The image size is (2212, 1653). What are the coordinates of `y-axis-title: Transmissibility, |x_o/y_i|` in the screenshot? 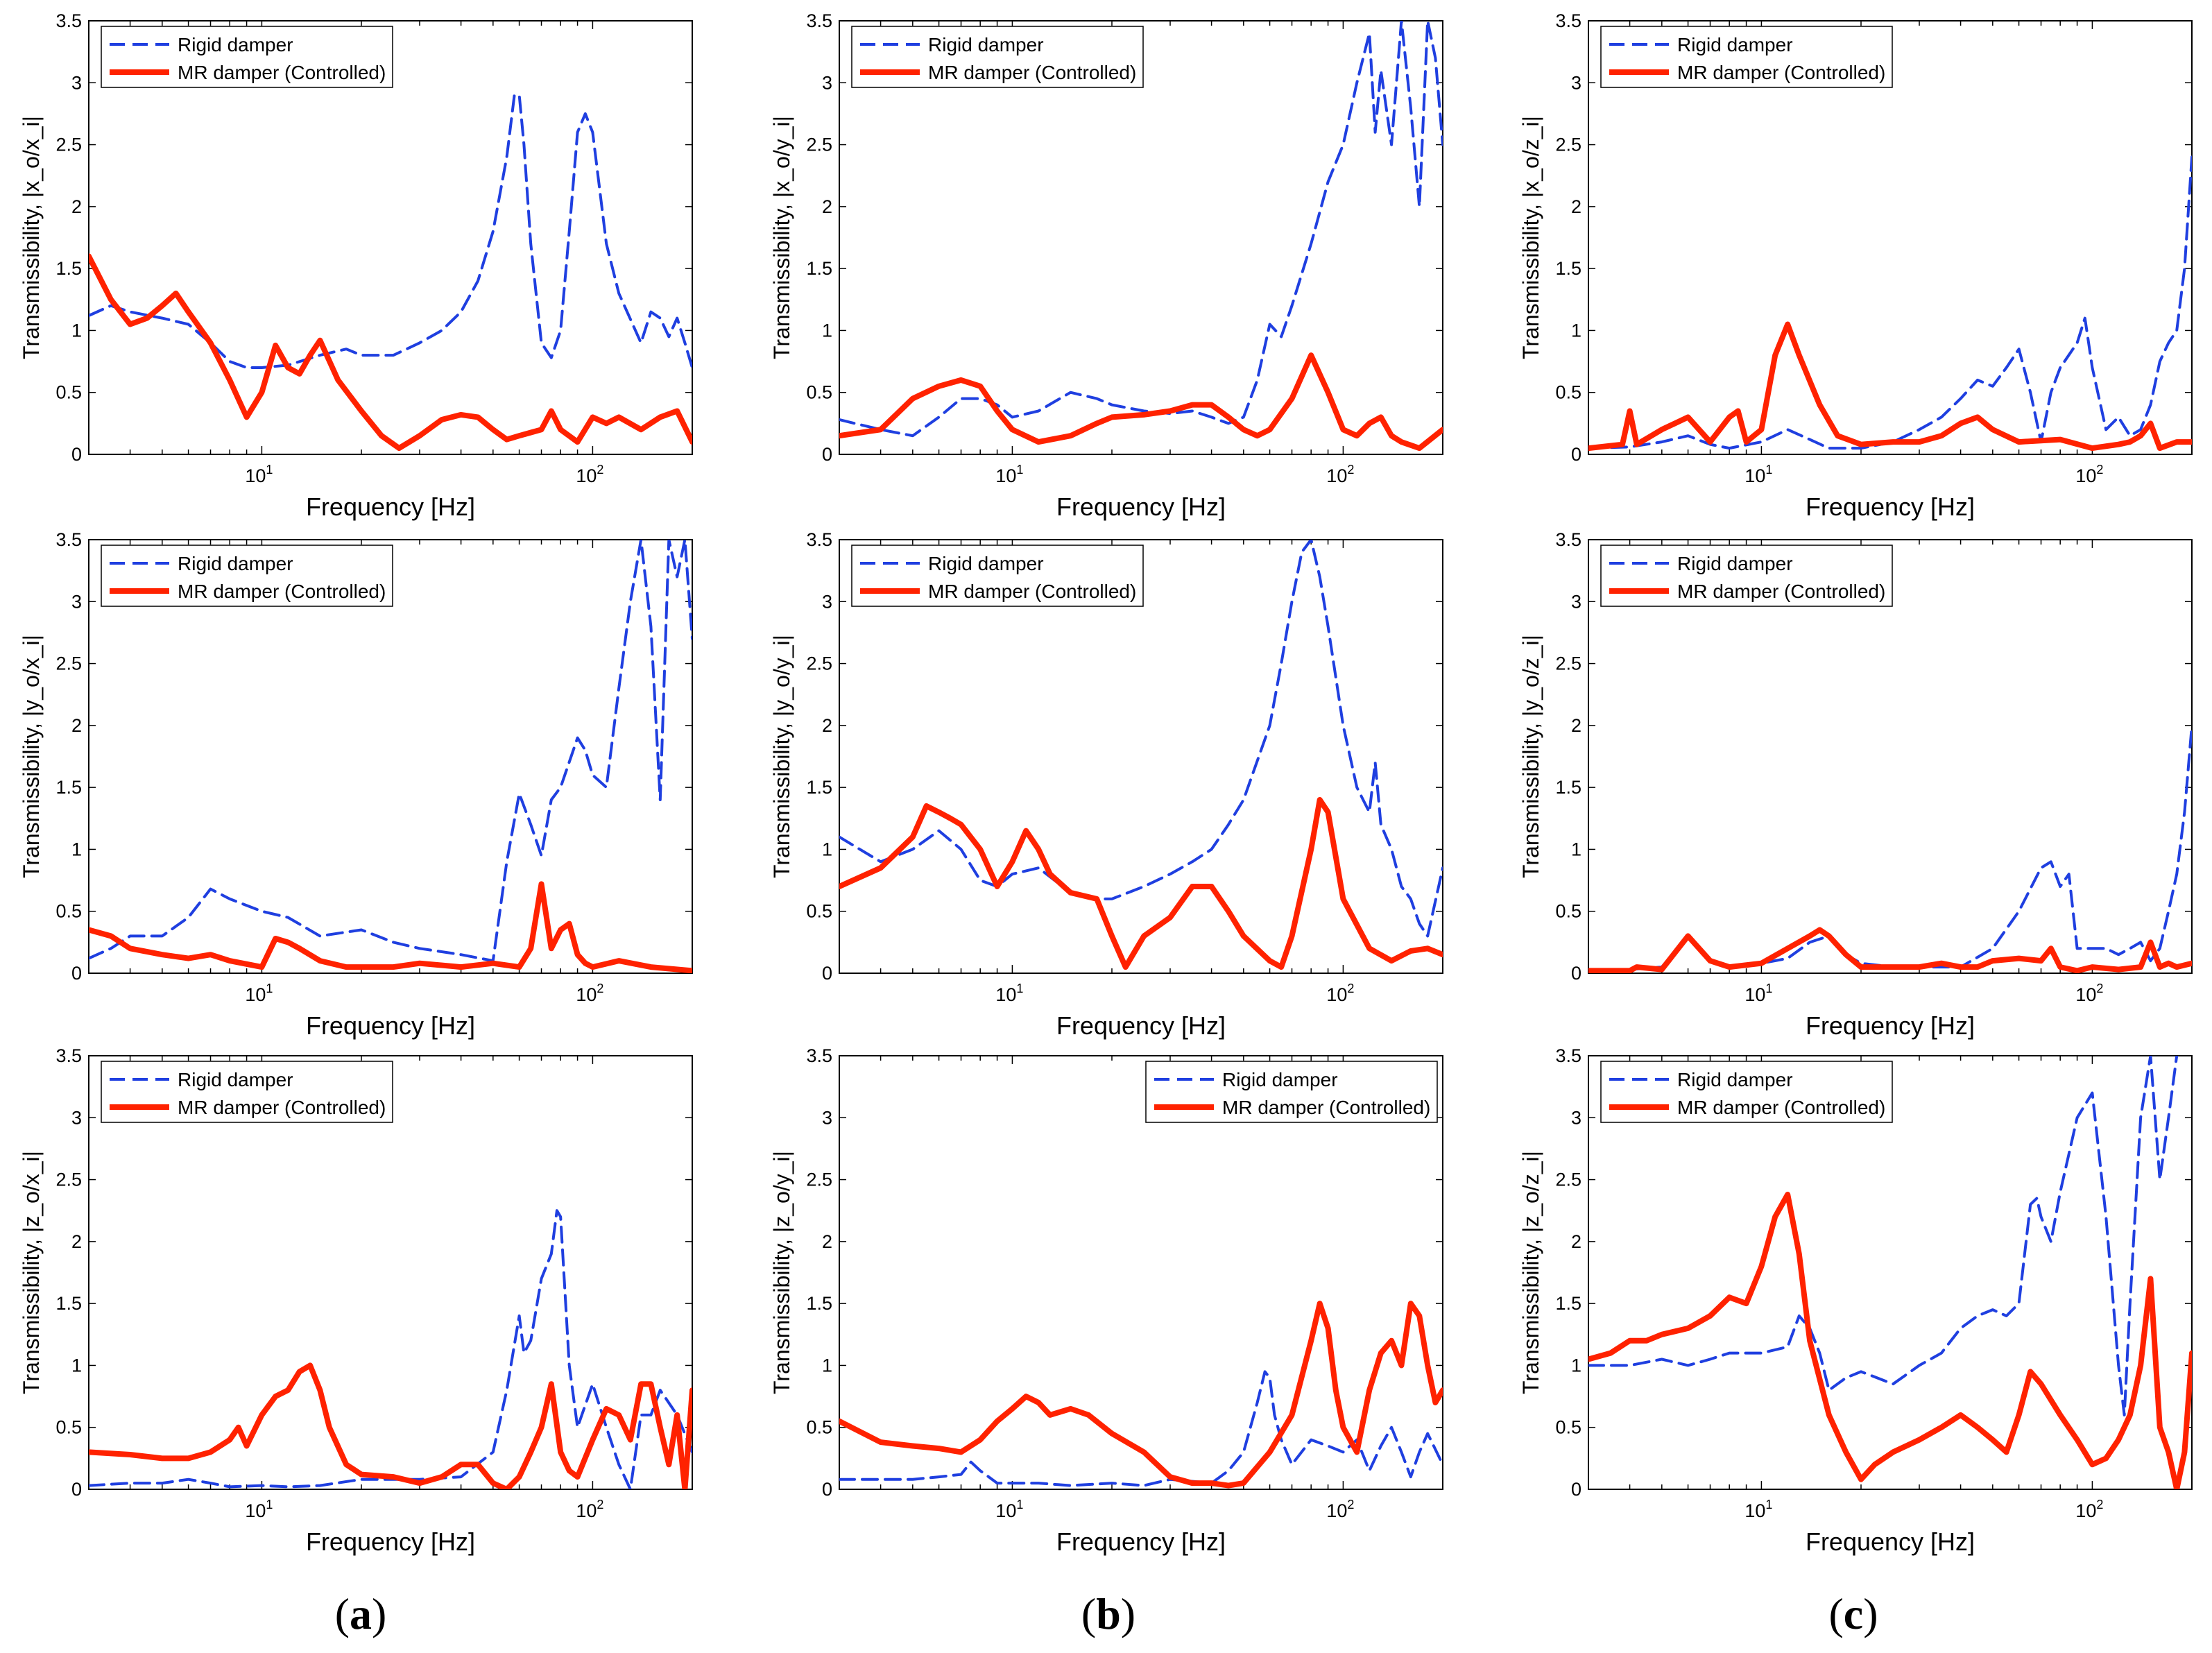 It's located at (781, 237).